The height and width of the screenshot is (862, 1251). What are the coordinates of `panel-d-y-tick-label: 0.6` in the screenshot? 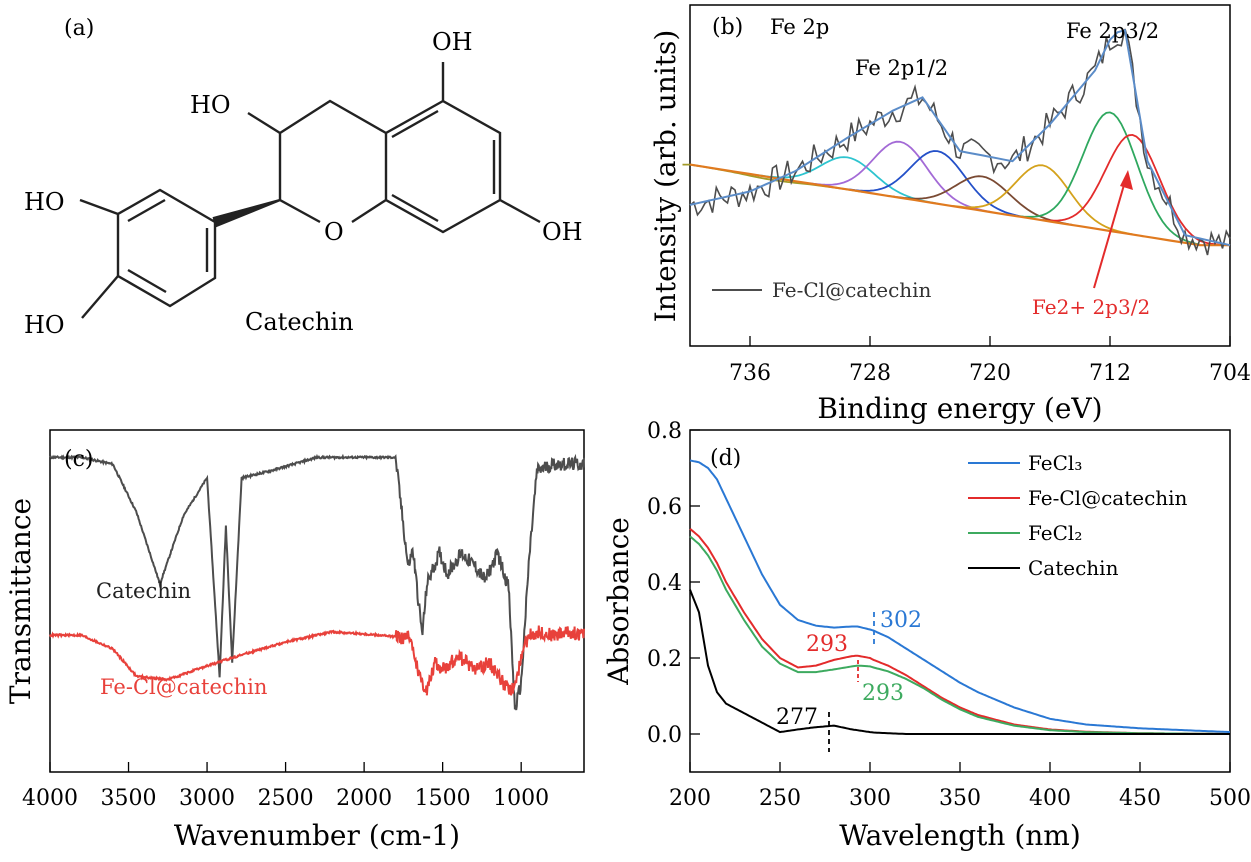 It's located at (664, 507).